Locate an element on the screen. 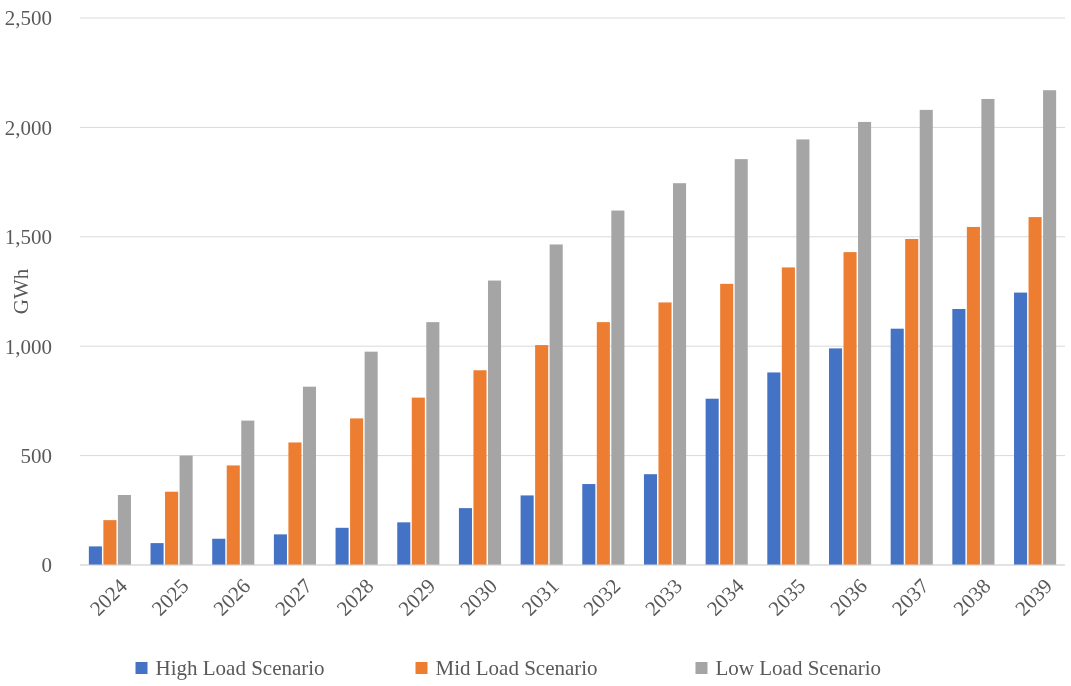  y-tick-label: 500 is located at coordinates (36, 455).